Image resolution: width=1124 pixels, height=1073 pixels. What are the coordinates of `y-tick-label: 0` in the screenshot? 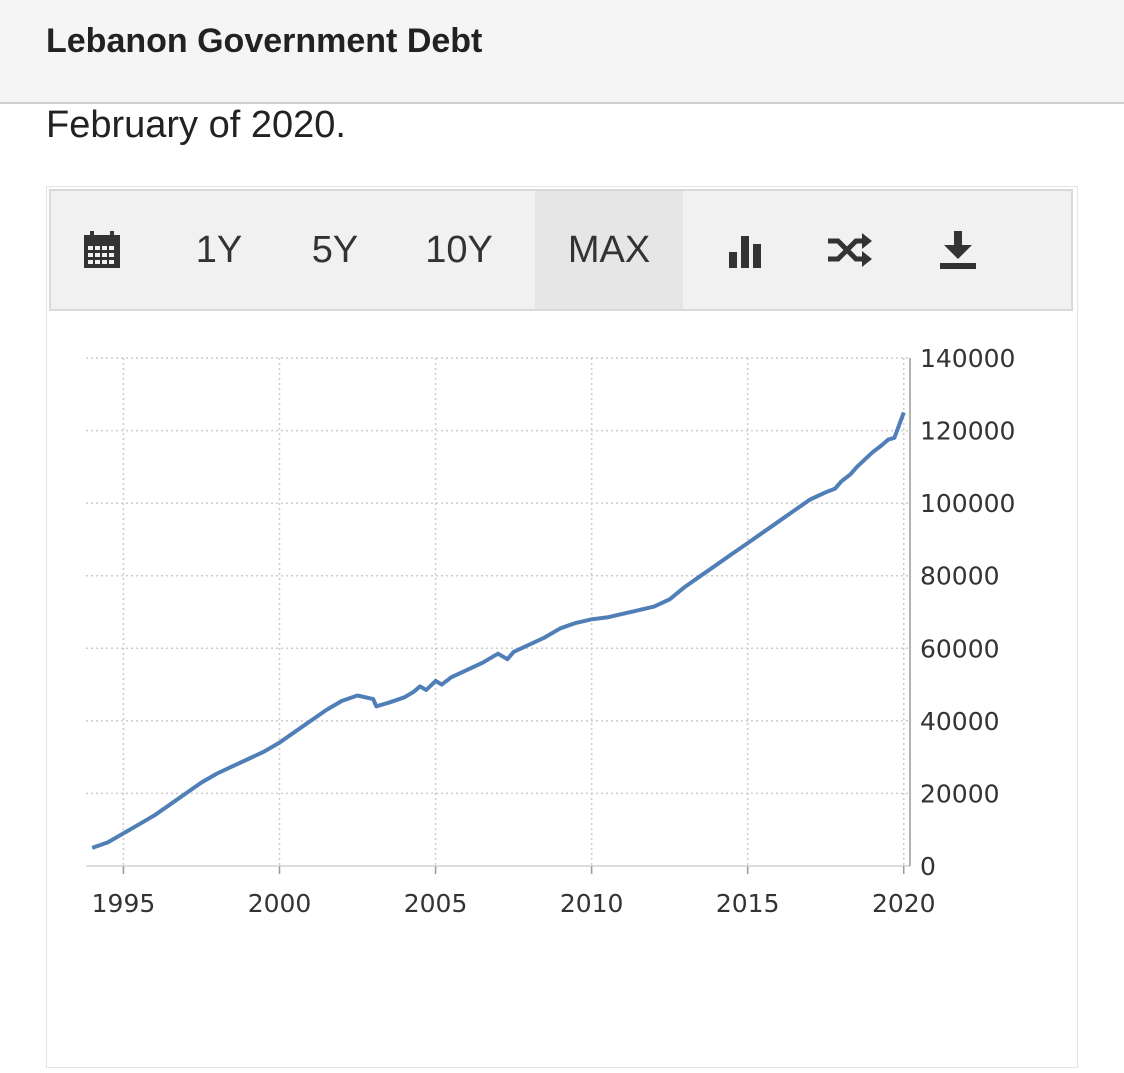 It's located at (928, 866).